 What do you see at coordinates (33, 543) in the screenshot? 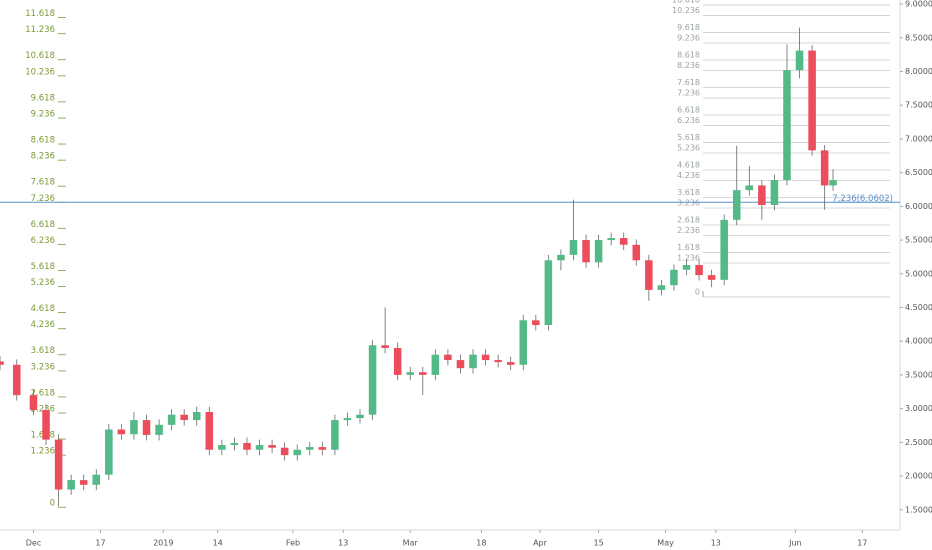
I see `x-tick-label: Dec` at bounding box center [33, 543].